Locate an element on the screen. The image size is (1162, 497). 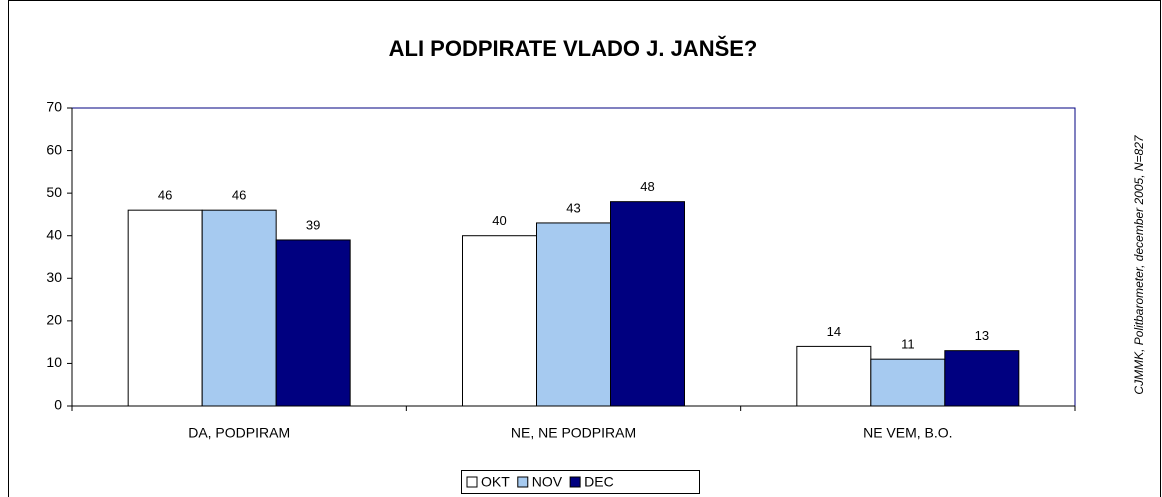
value-label: 39 is located at coordinates (313, 224).